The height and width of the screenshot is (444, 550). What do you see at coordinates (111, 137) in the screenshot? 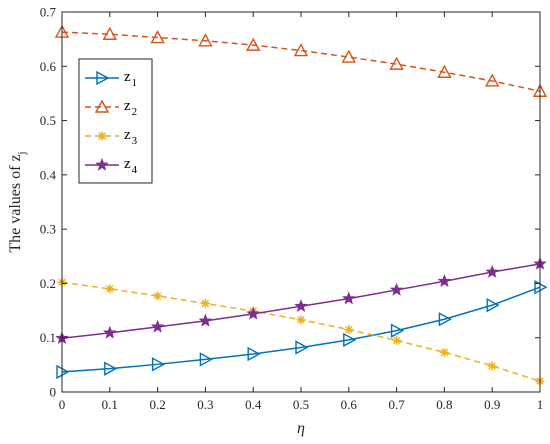
I see `legend-entry-z3: z3` at bounding box center [111, 137].